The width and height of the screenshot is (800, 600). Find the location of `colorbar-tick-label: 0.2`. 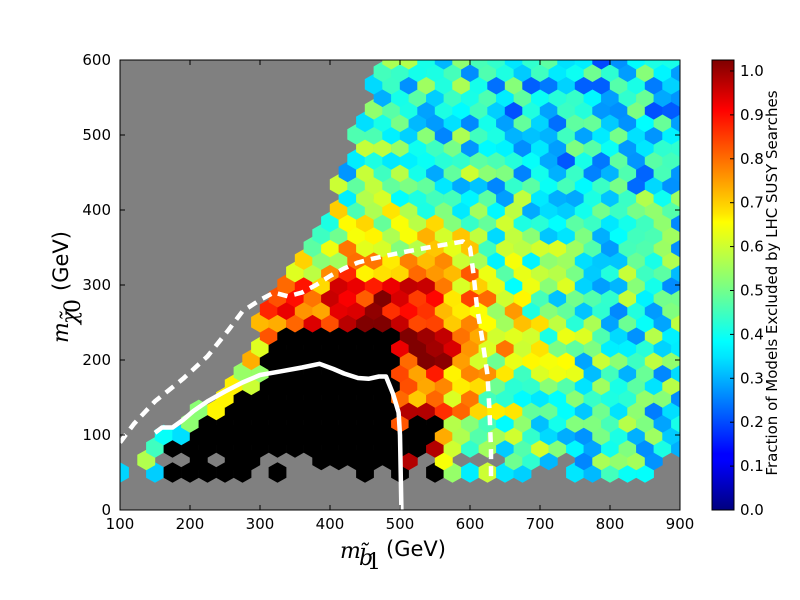

colorbar-tick-label: 0.2 is located at coordinates (752, 422).